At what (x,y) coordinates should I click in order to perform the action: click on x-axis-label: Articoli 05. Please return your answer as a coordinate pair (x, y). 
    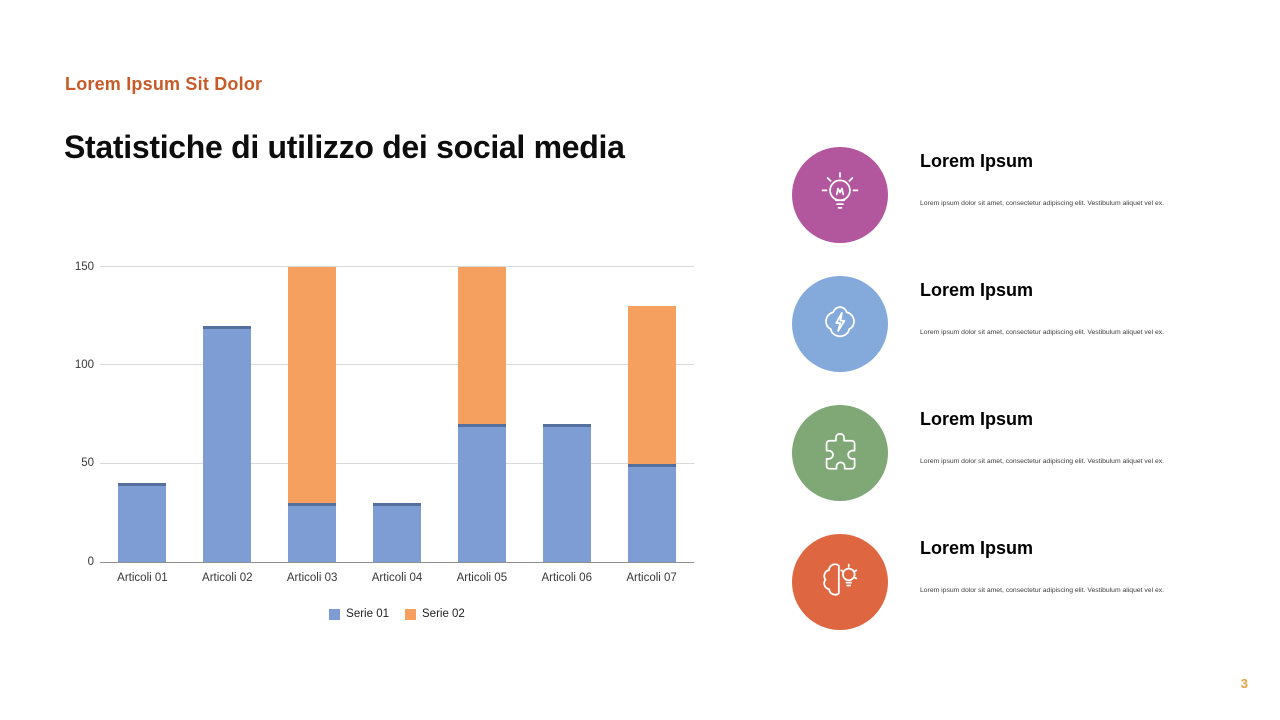
    Looking at the image, I should click on (482, 578).